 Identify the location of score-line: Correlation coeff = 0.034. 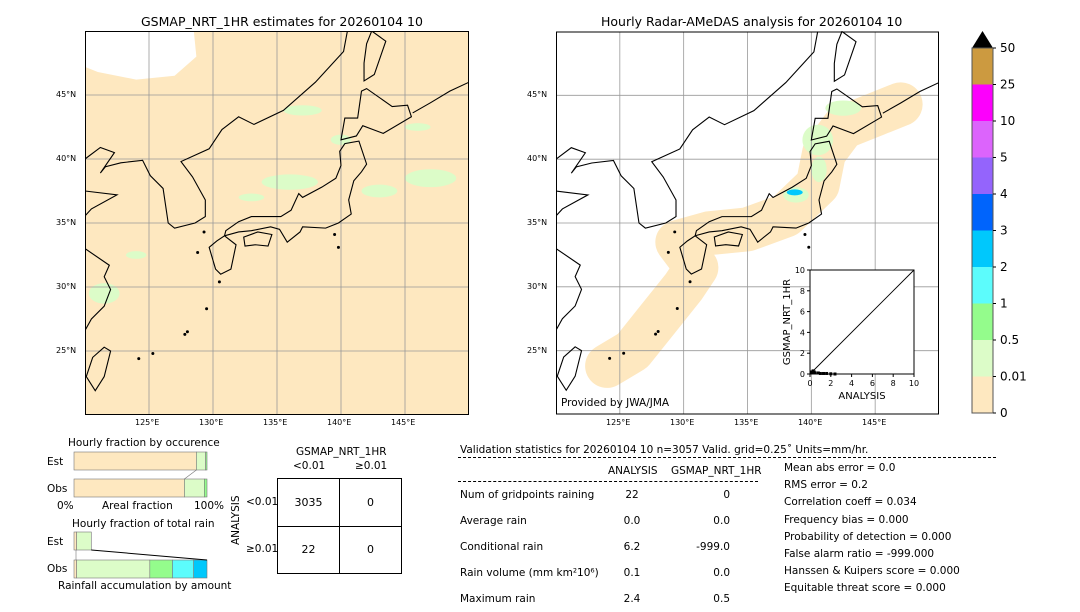
(850, 502).